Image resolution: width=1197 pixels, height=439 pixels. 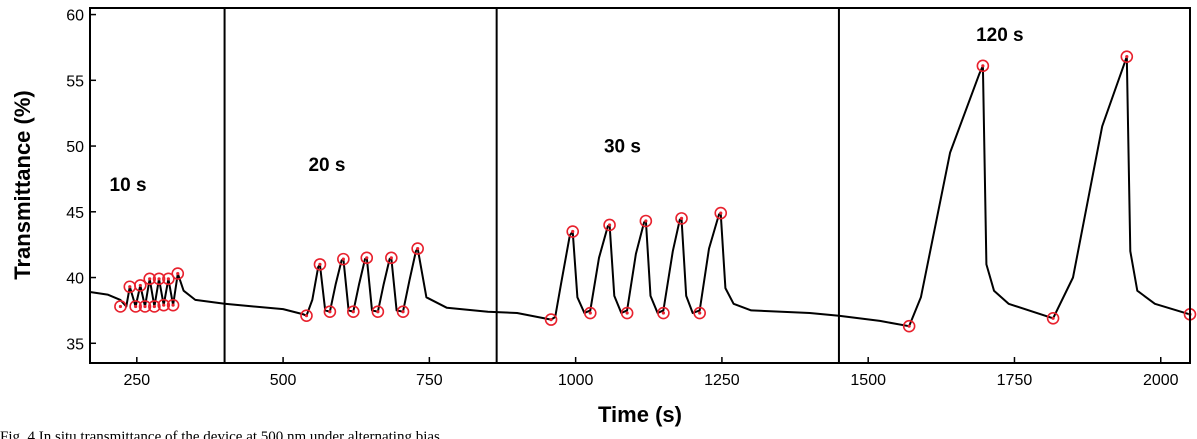 What do you see at coordinates (283, 380) in the screenshot?
I see `x-tick-label: 500` at bounding box center [283, 380].